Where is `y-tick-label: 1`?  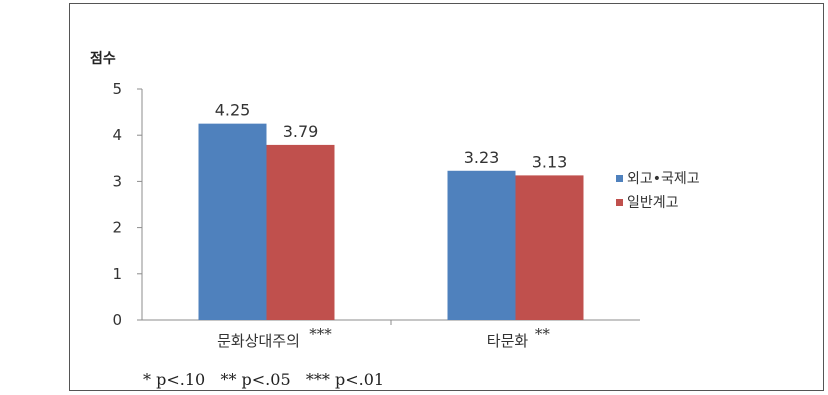
y-tick-label: 1 is located at coordinates (117, 274).